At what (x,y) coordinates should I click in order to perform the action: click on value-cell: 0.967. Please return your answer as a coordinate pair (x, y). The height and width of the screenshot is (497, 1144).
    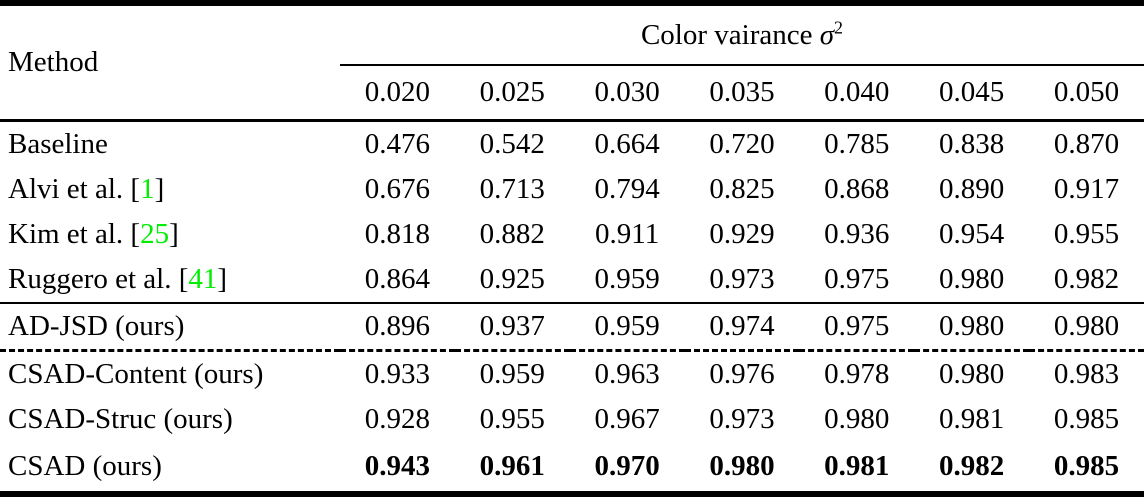
    Looking at the image, I should click on (627, 419).